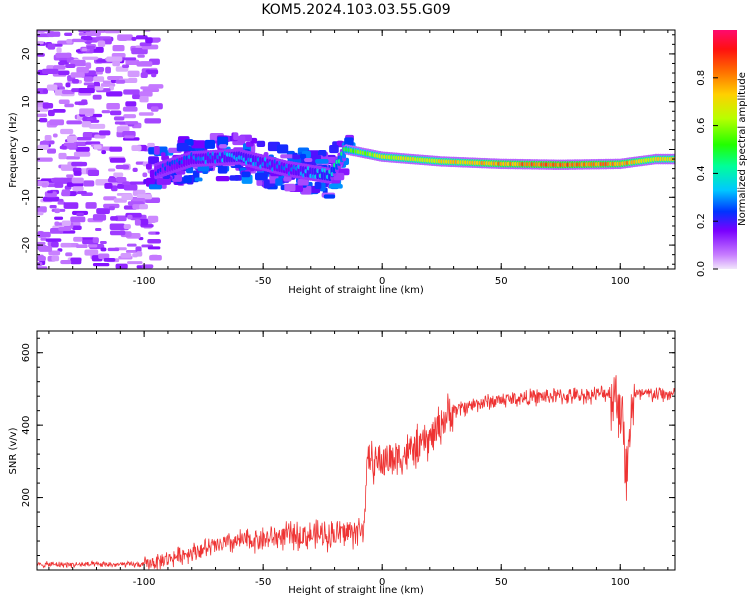  I want to click on spectrogram-xtick-label: -100, so click(144, 281).